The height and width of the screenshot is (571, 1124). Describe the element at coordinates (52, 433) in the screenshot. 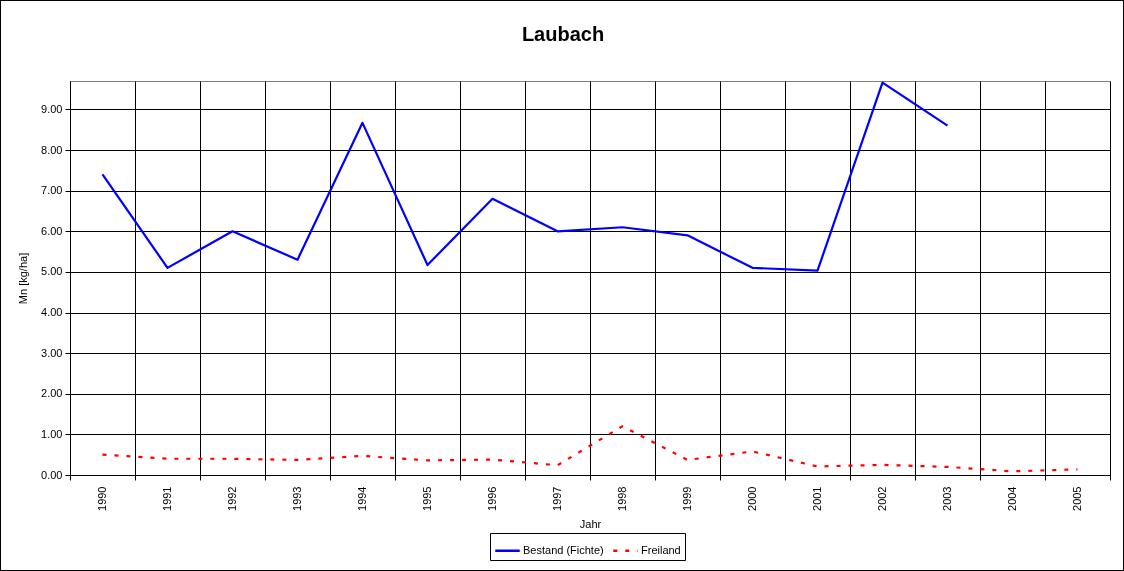

I see `y-tick-label: 1.00` at that location.